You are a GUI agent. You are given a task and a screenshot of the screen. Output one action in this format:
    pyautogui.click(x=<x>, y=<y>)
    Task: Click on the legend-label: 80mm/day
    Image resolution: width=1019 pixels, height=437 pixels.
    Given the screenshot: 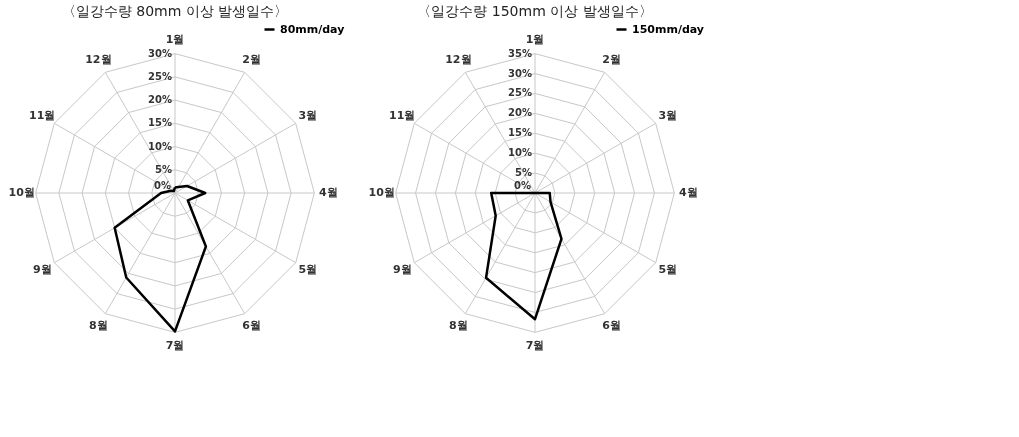 What is the action you would take?
    pyautogui.click(x=312, y=29)
    